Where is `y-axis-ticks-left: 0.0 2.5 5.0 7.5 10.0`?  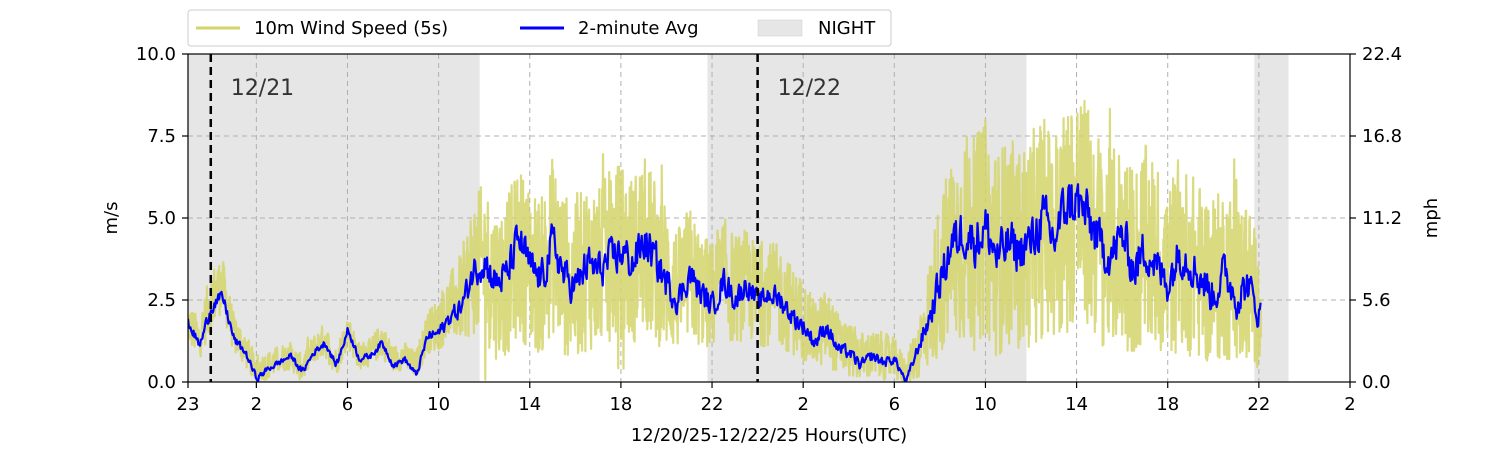
y-axis-ticks-left: 0.0 2.5 5.0 7.5 10.0 is located at coordinates (162, 218).